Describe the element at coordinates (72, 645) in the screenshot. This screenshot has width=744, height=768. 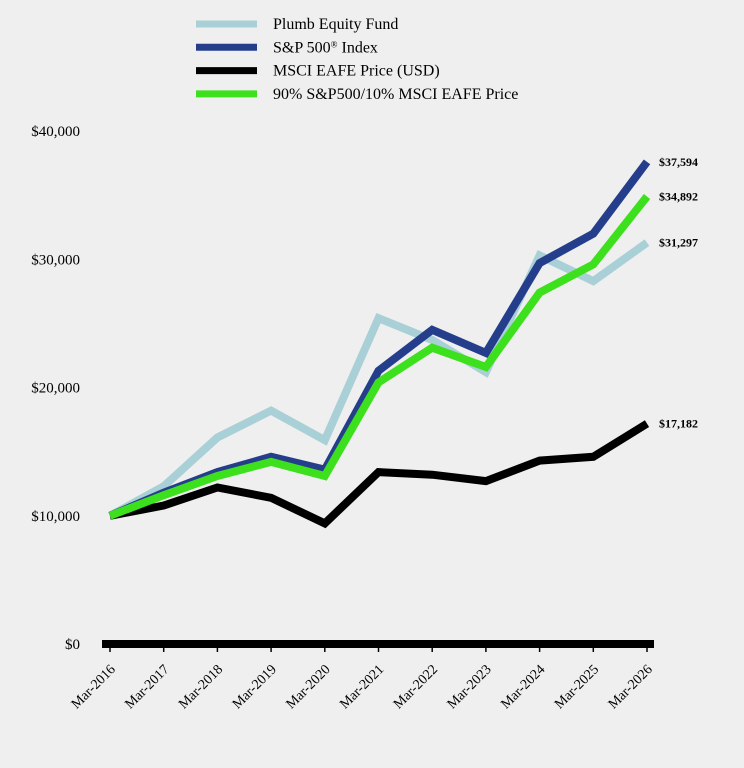
I see `y-tick-label: $0` at that location.